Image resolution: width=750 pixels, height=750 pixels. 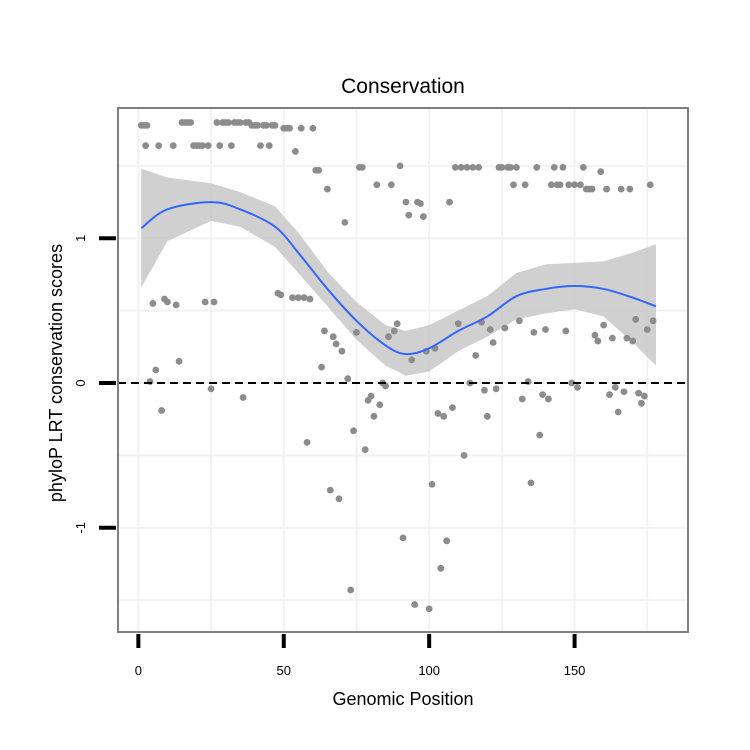 I want to click on y-axis-label: phyloP LRT conservation scores, so click(x=56, y=373).